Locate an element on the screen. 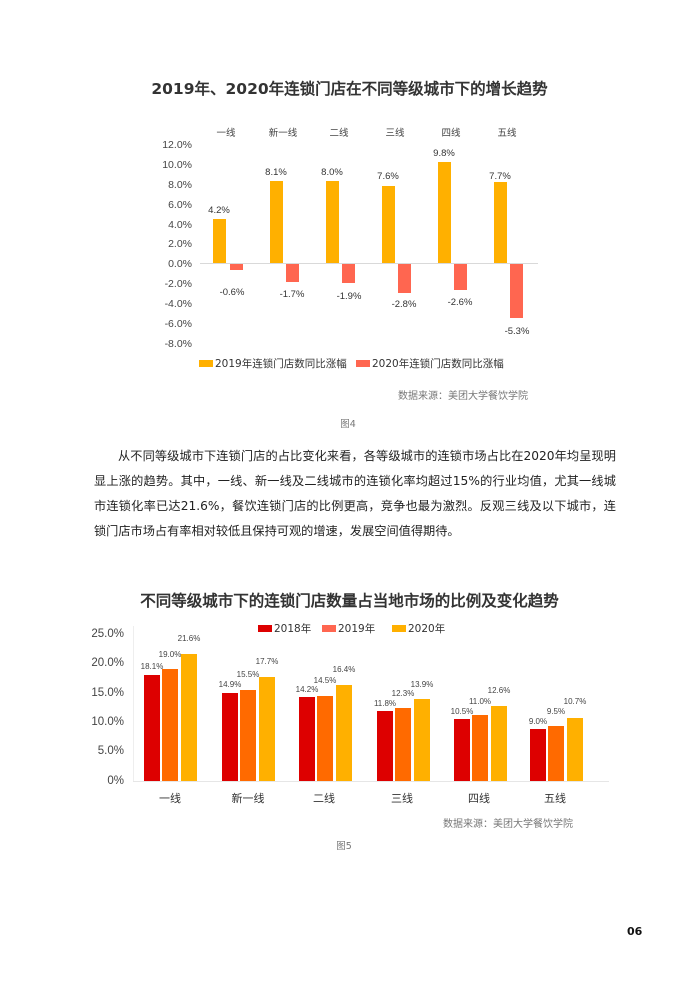  fig4-y-tick: 6.0% is located at coordinates (180, 205).